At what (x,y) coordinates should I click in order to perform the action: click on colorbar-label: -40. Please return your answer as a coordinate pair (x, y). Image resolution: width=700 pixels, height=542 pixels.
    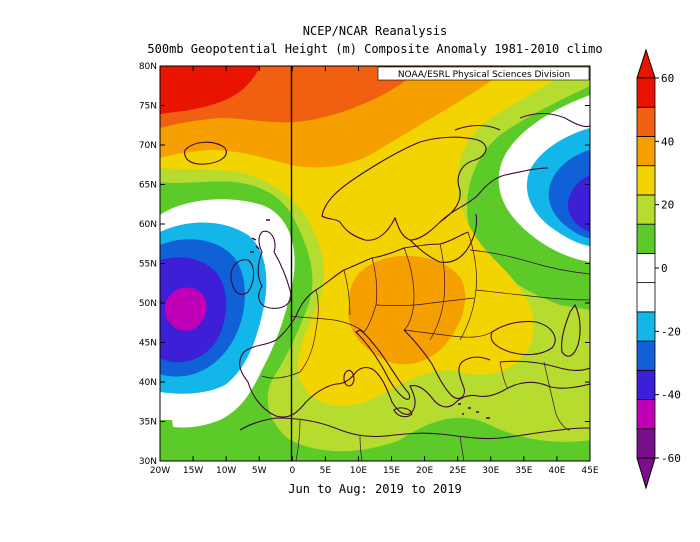
    Looking at the image, I should click on (671, 395).